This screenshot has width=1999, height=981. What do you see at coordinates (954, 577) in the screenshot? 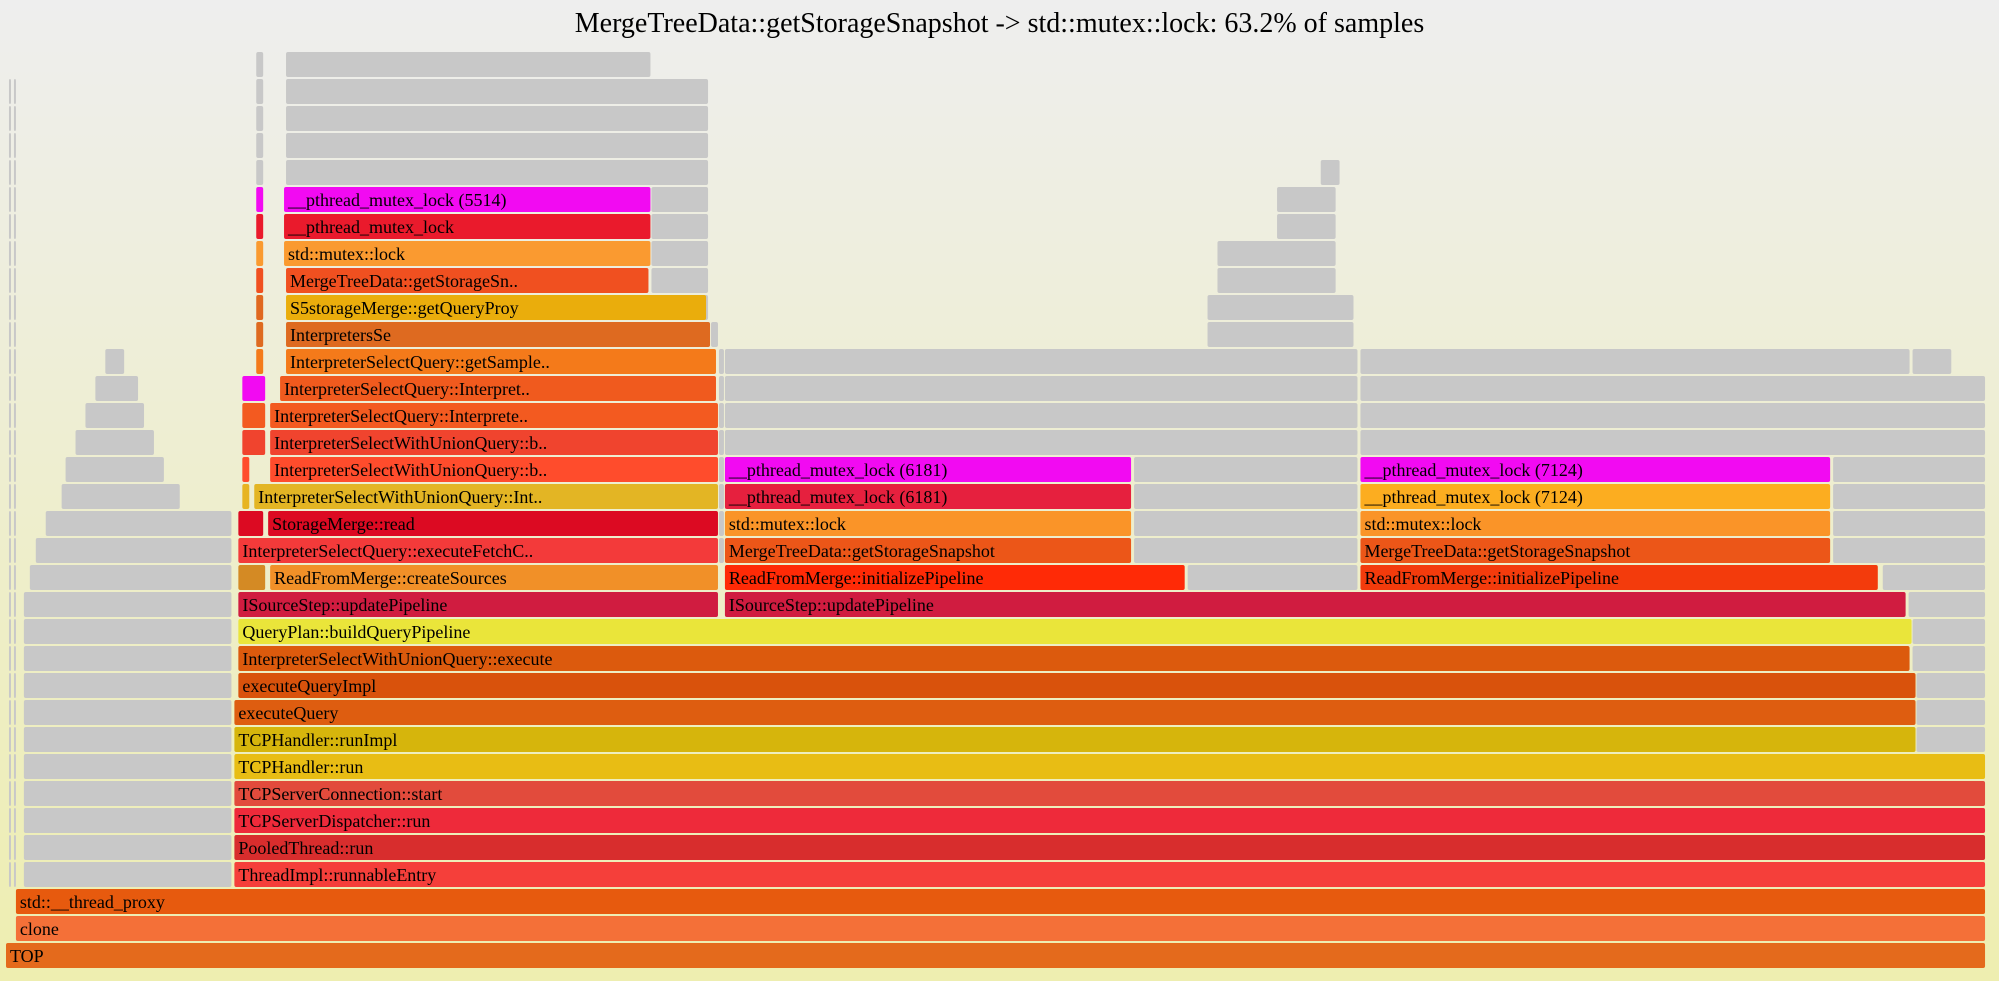
I see `frame: ReadFromMerge::initializePipeline` at bounding box center [954, 577].